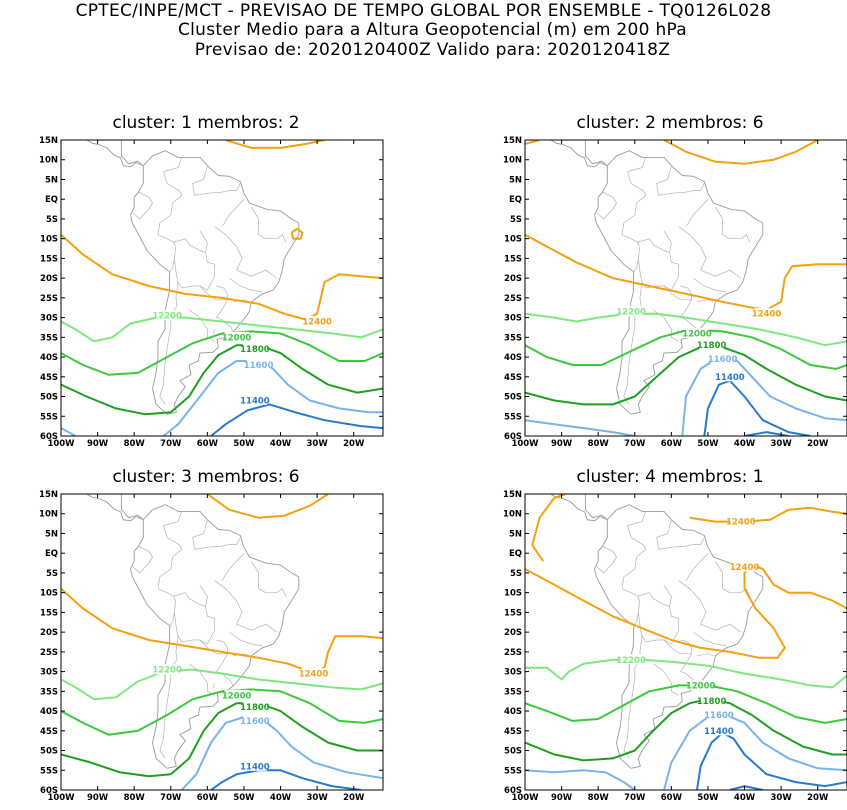  What do you see at coordinates (255, 722) in the screenshot?
I see `contour-label-11600: 11600` at bounding box center [255, 722].